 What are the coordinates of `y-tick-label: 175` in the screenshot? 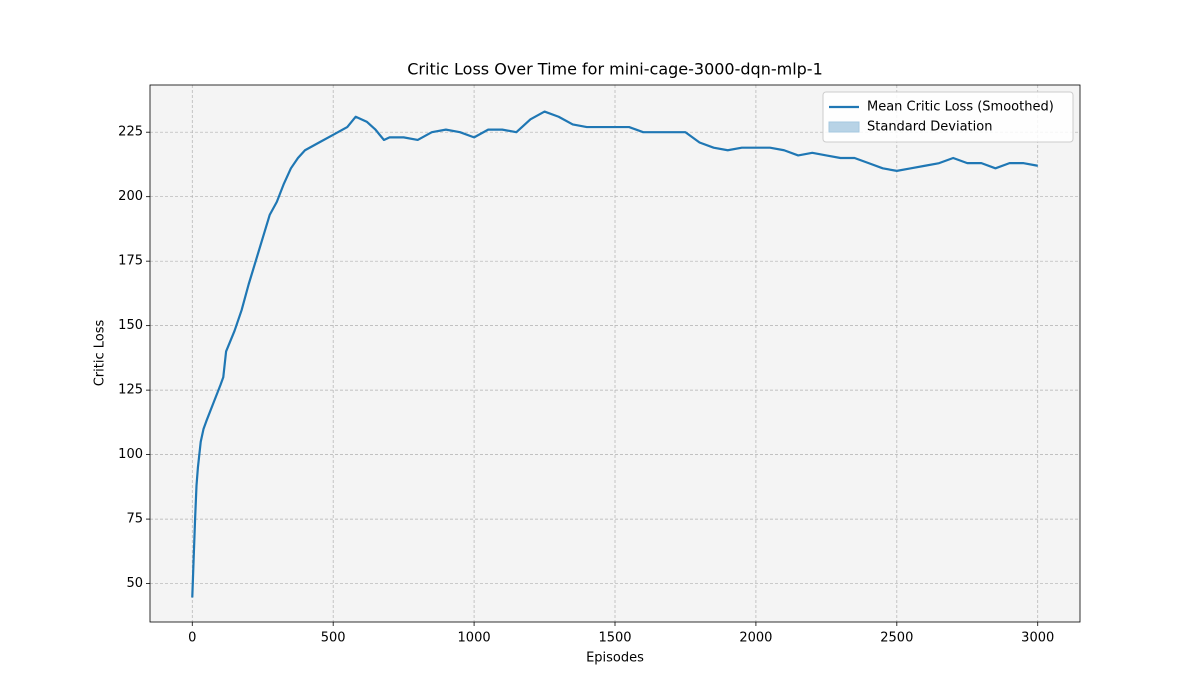 It's located at (130, 261).